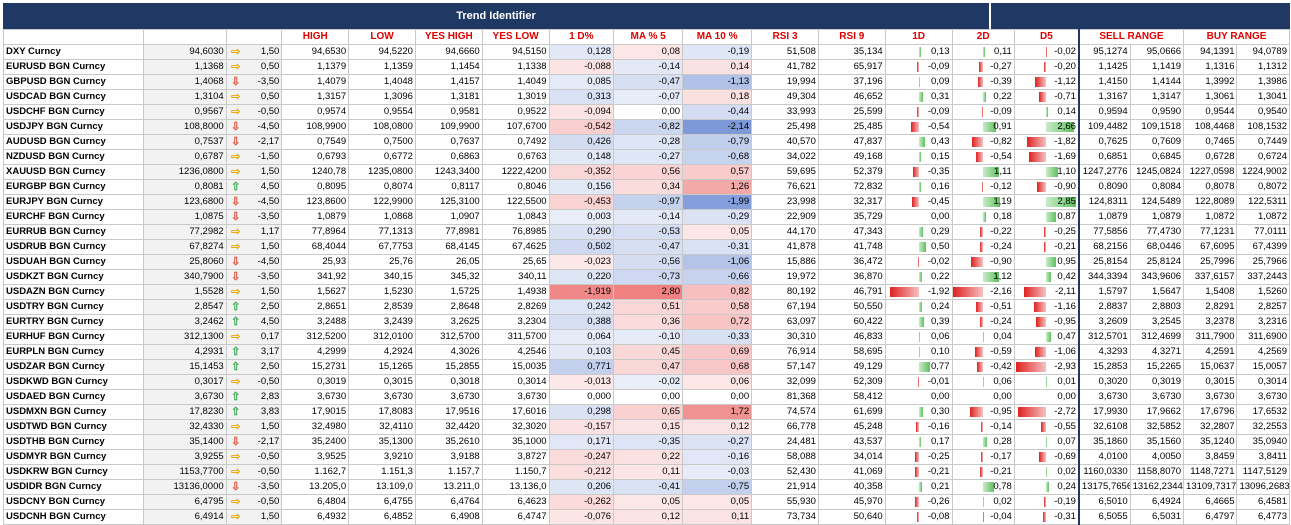 The image size is (1291, 525). Describe the element at coordinates (940, 81) in the screenshot. I see `bar-value: 0,09` at that location.